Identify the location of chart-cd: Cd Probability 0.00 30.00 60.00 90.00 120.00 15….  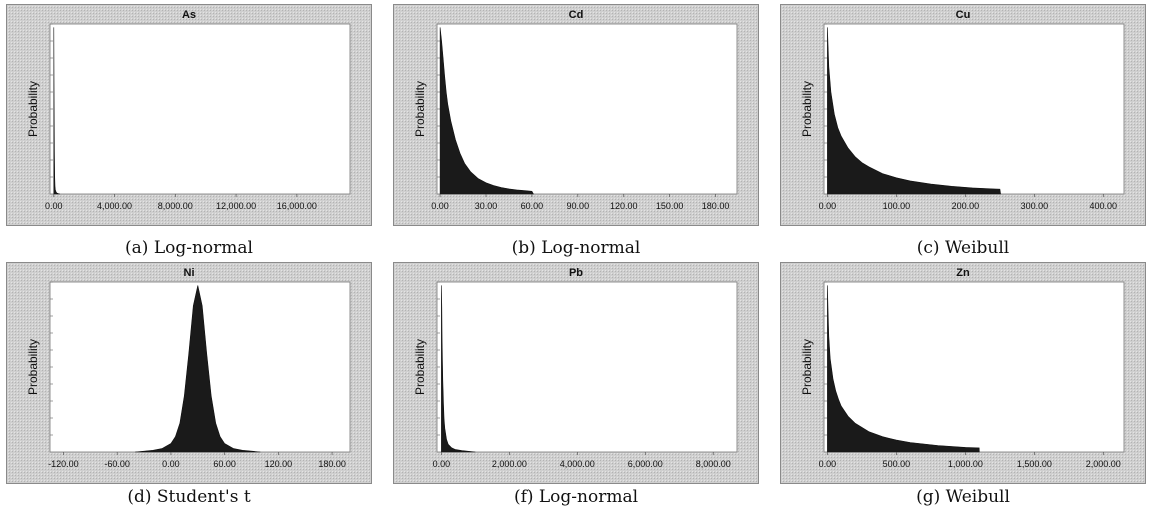
(576, 115).